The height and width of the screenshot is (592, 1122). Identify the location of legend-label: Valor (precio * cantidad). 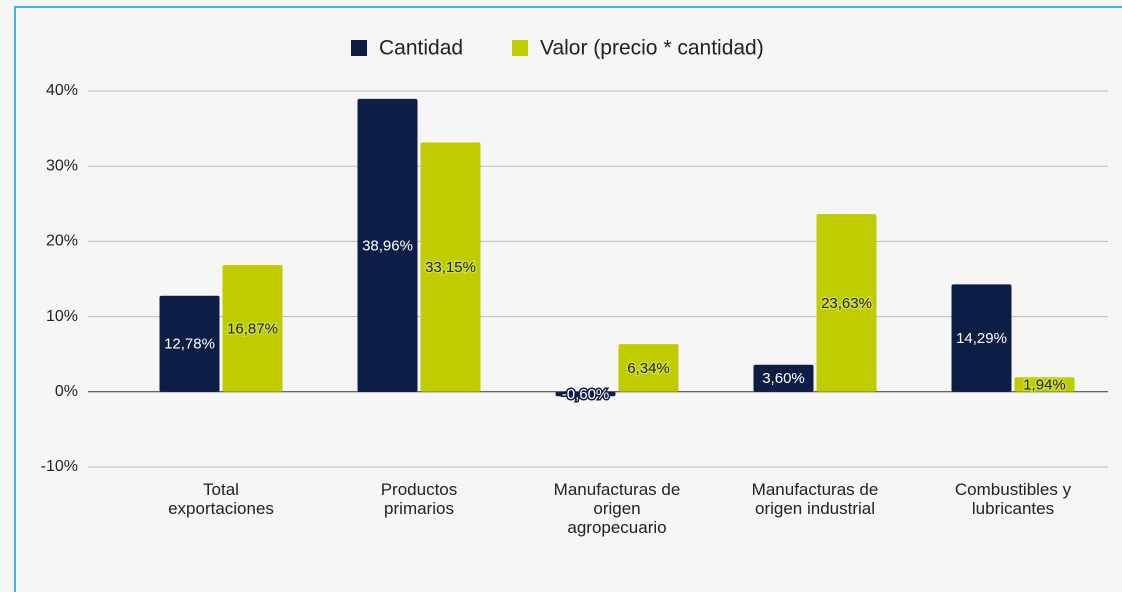
(652, 48).